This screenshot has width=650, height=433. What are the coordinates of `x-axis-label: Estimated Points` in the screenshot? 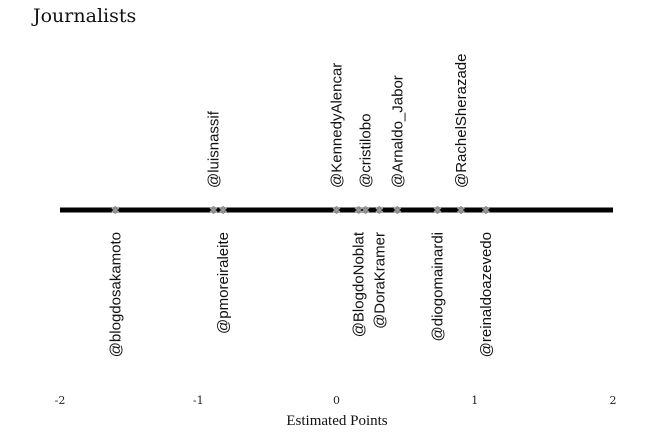 It's located at (336, 421).